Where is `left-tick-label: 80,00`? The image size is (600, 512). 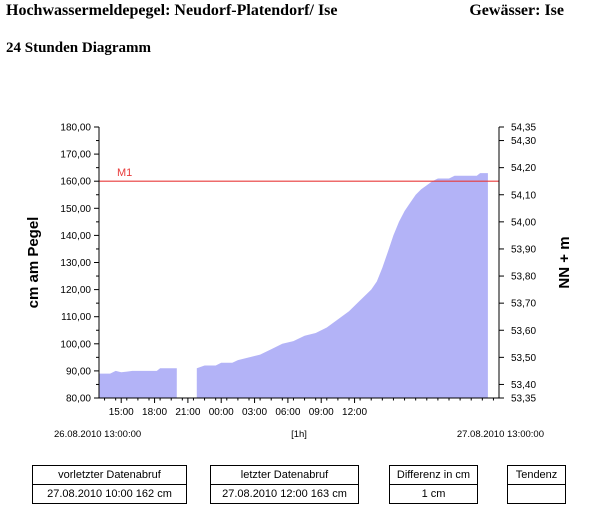
left-tick-label: 80,00 is located at coordinates (78, 399).